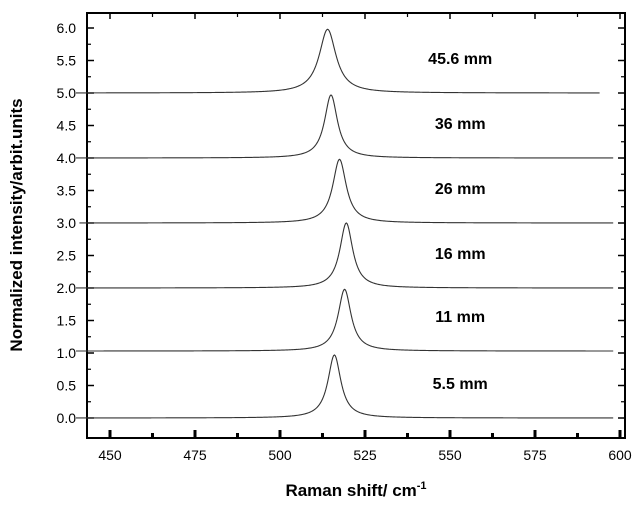 The width and height of the screenshot is (640, 506). What do you see at coordinates (460, 189) in the screenshot?
I see `series-label: 26 mm` at bounding box center [460, 189].